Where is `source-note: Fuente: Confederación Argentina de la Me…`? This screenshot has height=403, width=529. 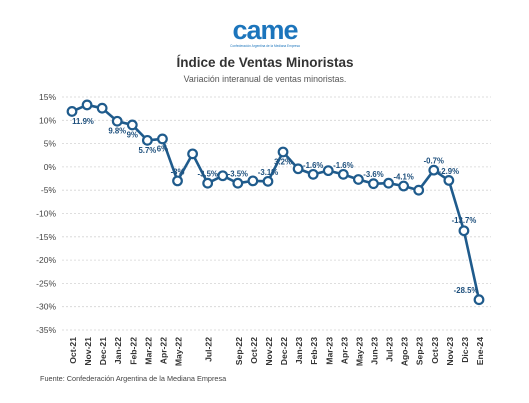
source-note: Fuente: Confederación Argentina de la Me… is located at coordinates (133, 378).